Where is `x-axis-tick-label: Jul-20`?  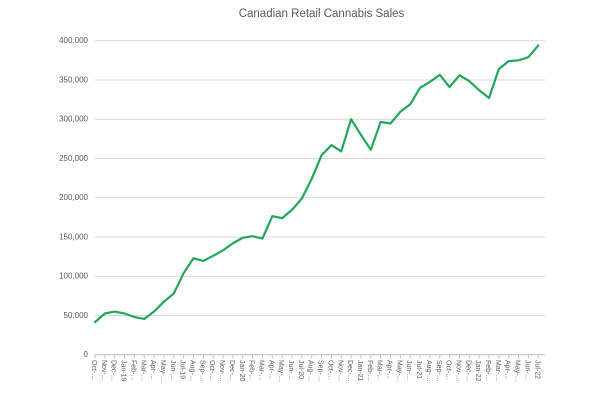 x-axis-tick-label: Jul-20 is located at coordinates (300, 369).